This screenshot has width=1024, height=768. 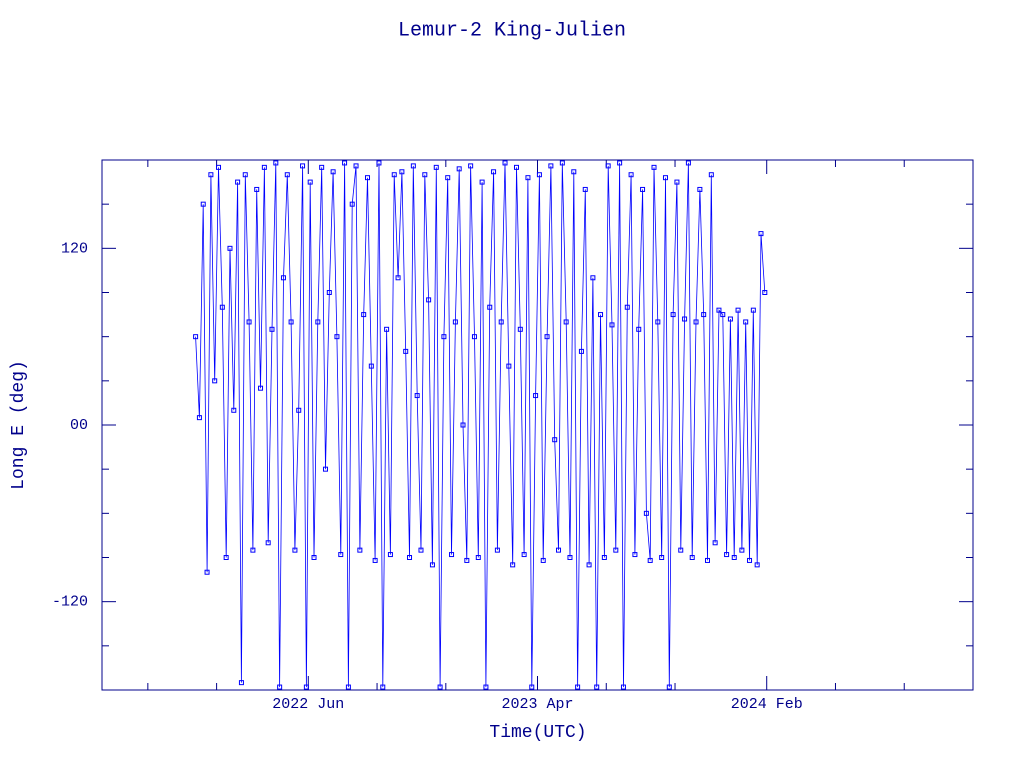 I want to click on chart-title: Lemur-2 King-Julien, so click(x=512, y=30).